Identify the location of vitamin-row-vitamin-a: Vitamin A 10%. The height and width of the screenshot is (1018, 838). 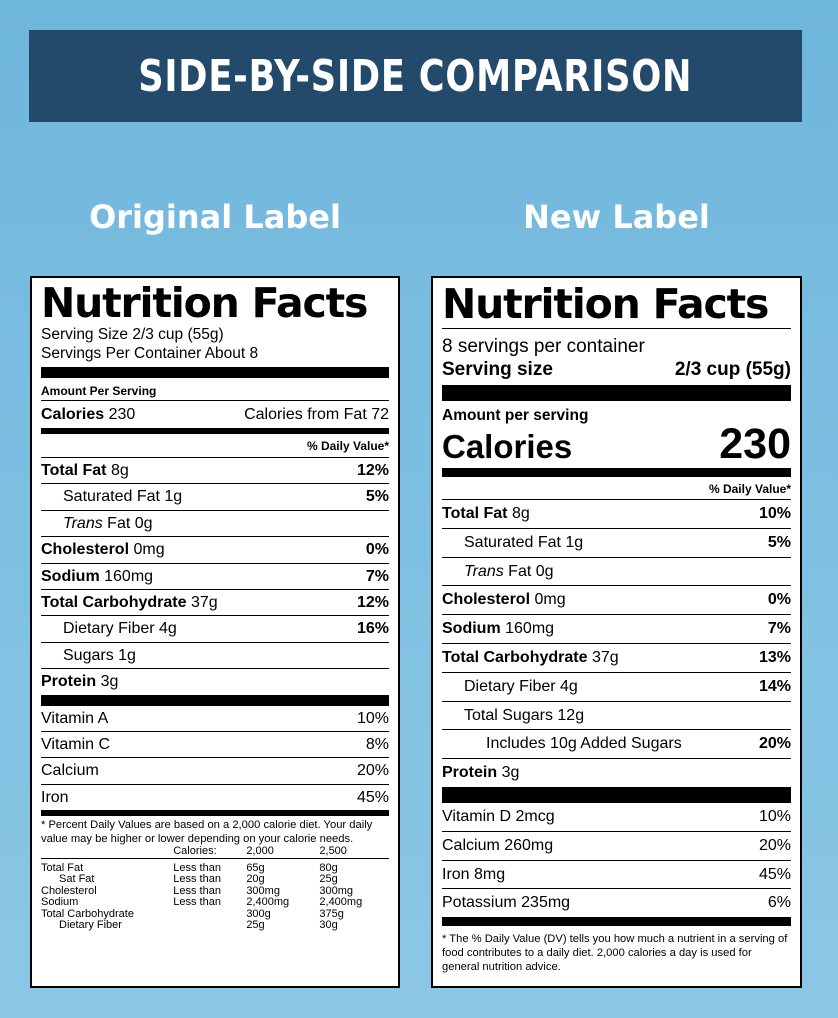
(215, 718).